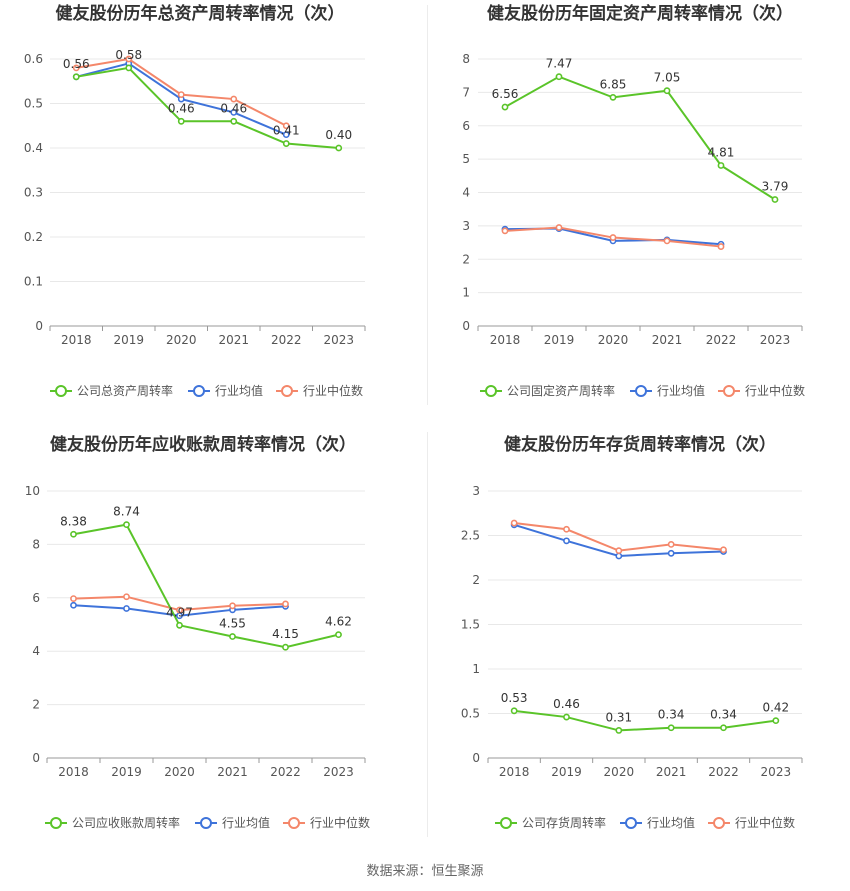  I want to click on x-tick-label: 2020, so click(179, 772).